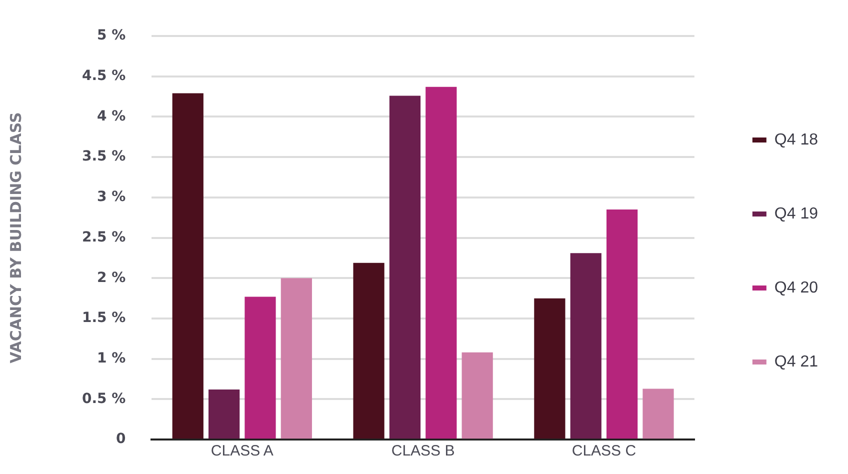  Describe the element at coordinates (104, 156) in the screenshot. I see `y-tick-label: 3.5 %` at that location.